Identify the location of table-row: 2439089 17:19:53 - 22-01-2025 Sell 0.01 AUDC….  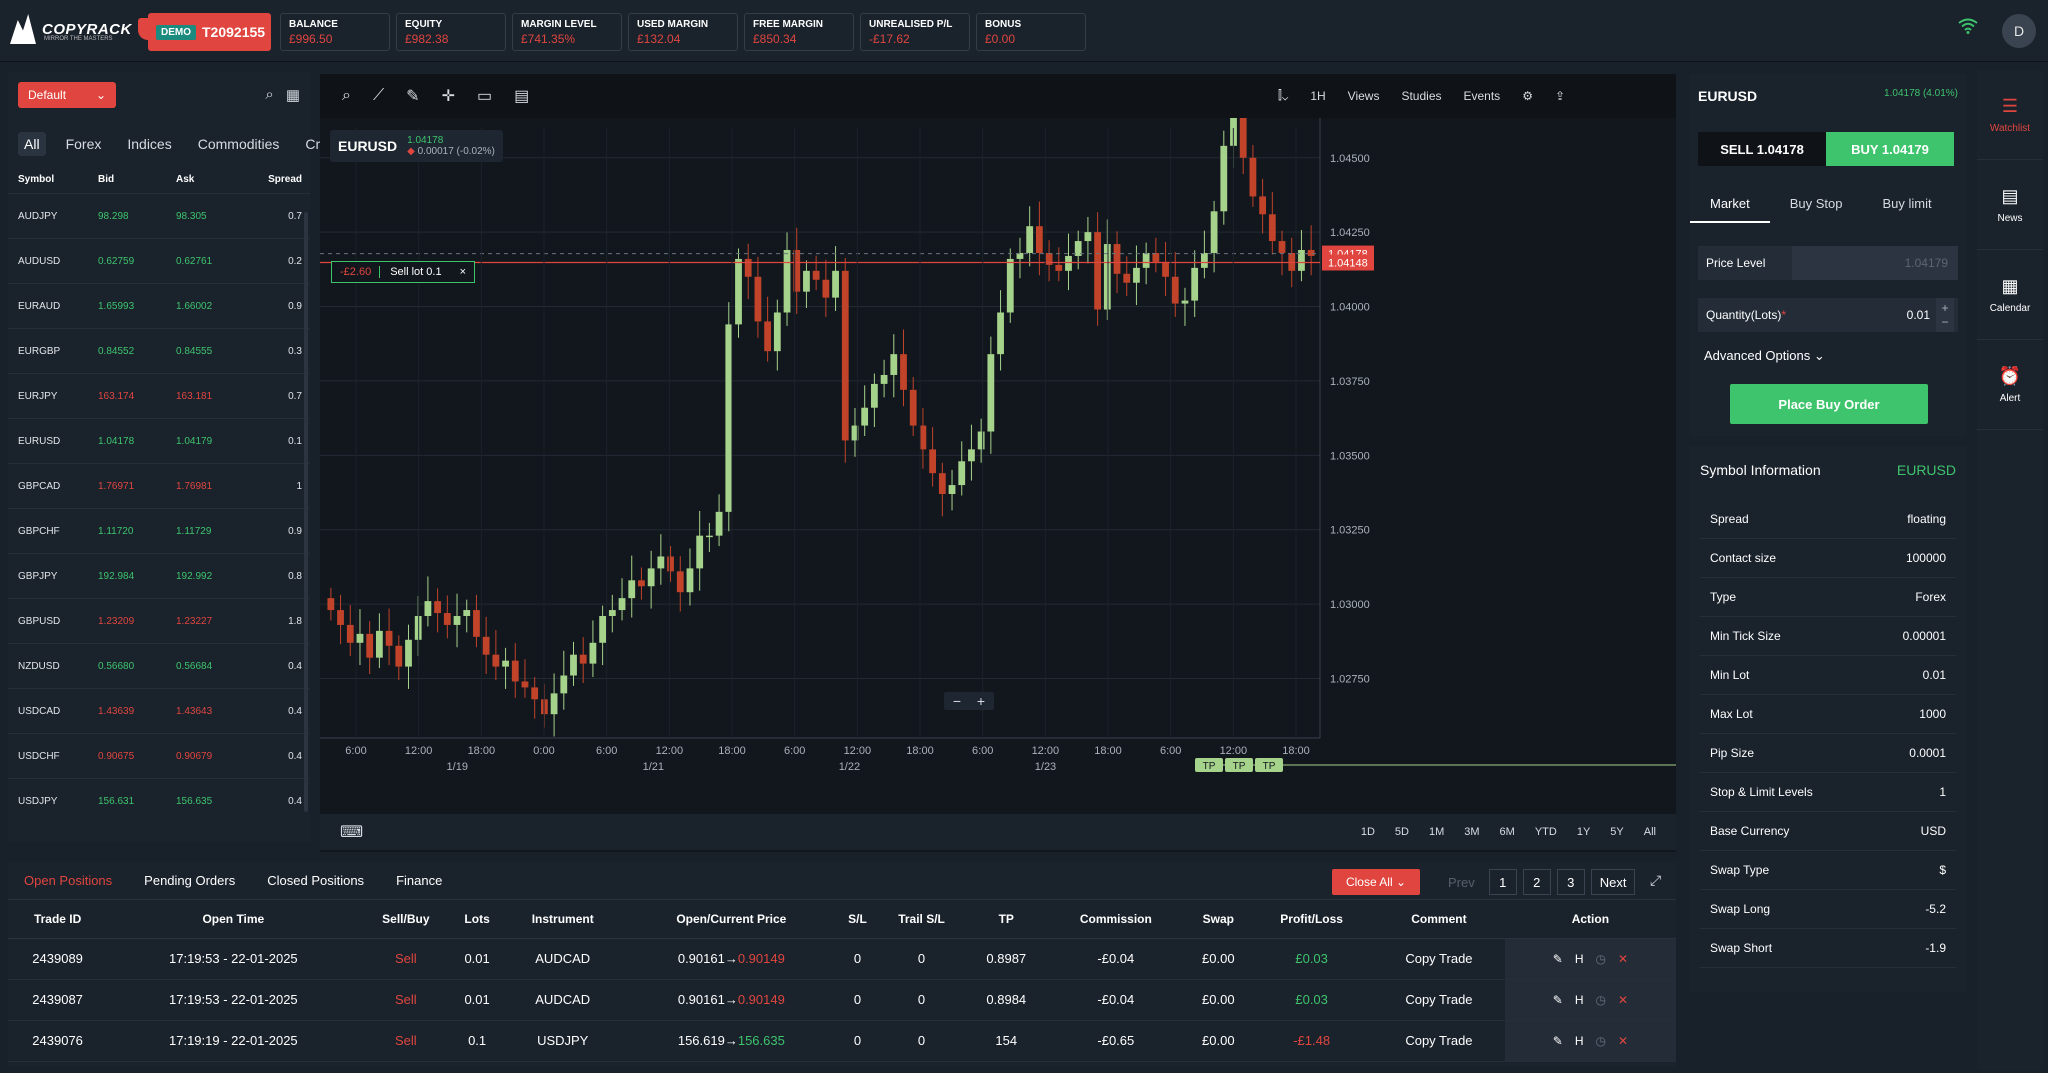
(842, 959).